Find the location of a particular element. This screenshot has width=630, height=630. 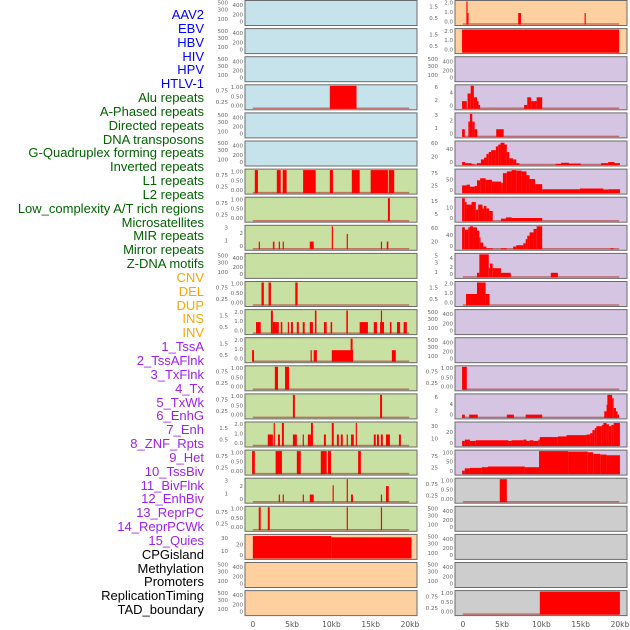

x-tick-label: 15kb is located at coordinates (580, 624).